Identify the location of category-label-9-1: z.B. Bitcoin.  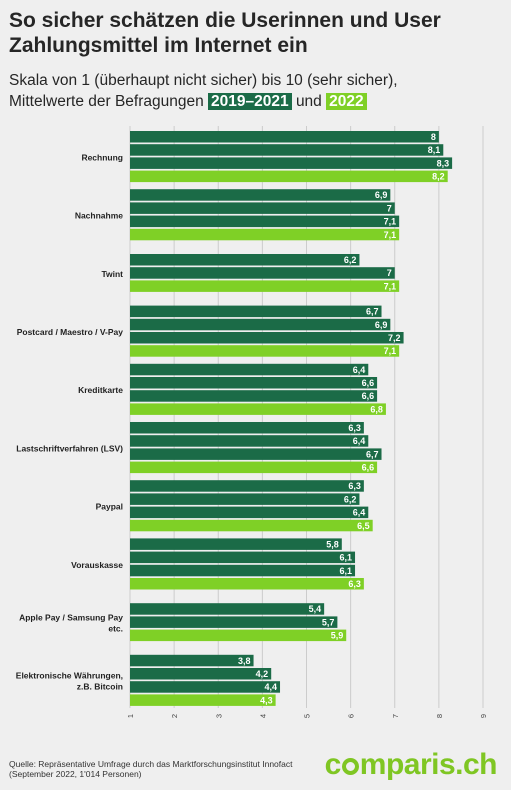
(100, 687).